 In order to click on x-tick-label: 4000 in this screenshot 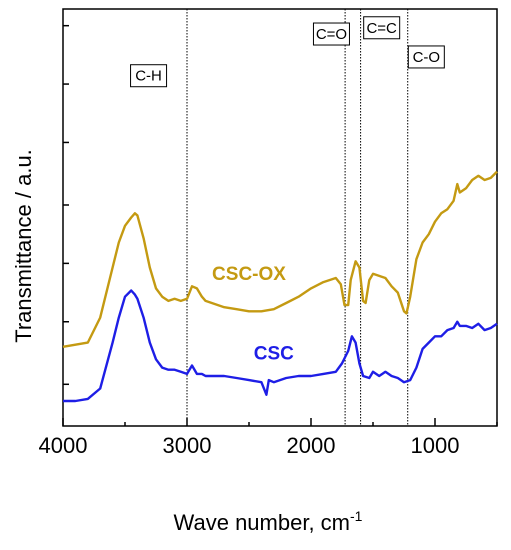, I will do `click(63, 445)`.